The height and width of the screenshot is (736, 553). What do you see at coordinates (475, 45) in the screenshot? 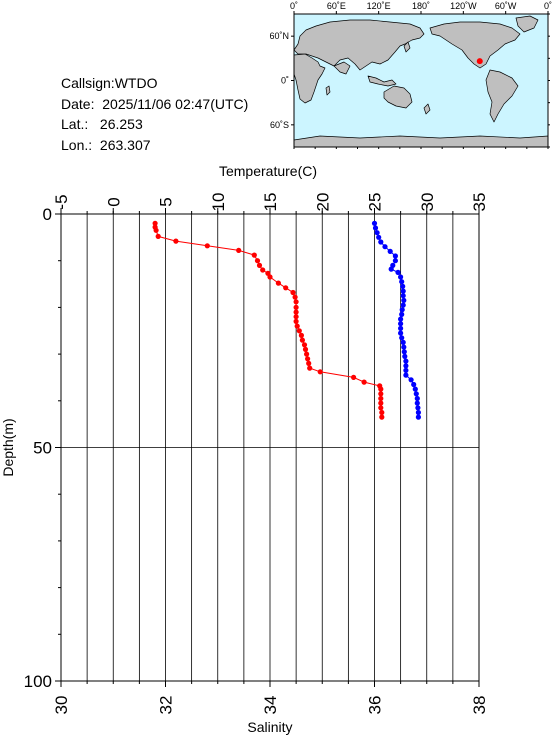
I see `north-america-landmass` at bounding box center [475, 45].